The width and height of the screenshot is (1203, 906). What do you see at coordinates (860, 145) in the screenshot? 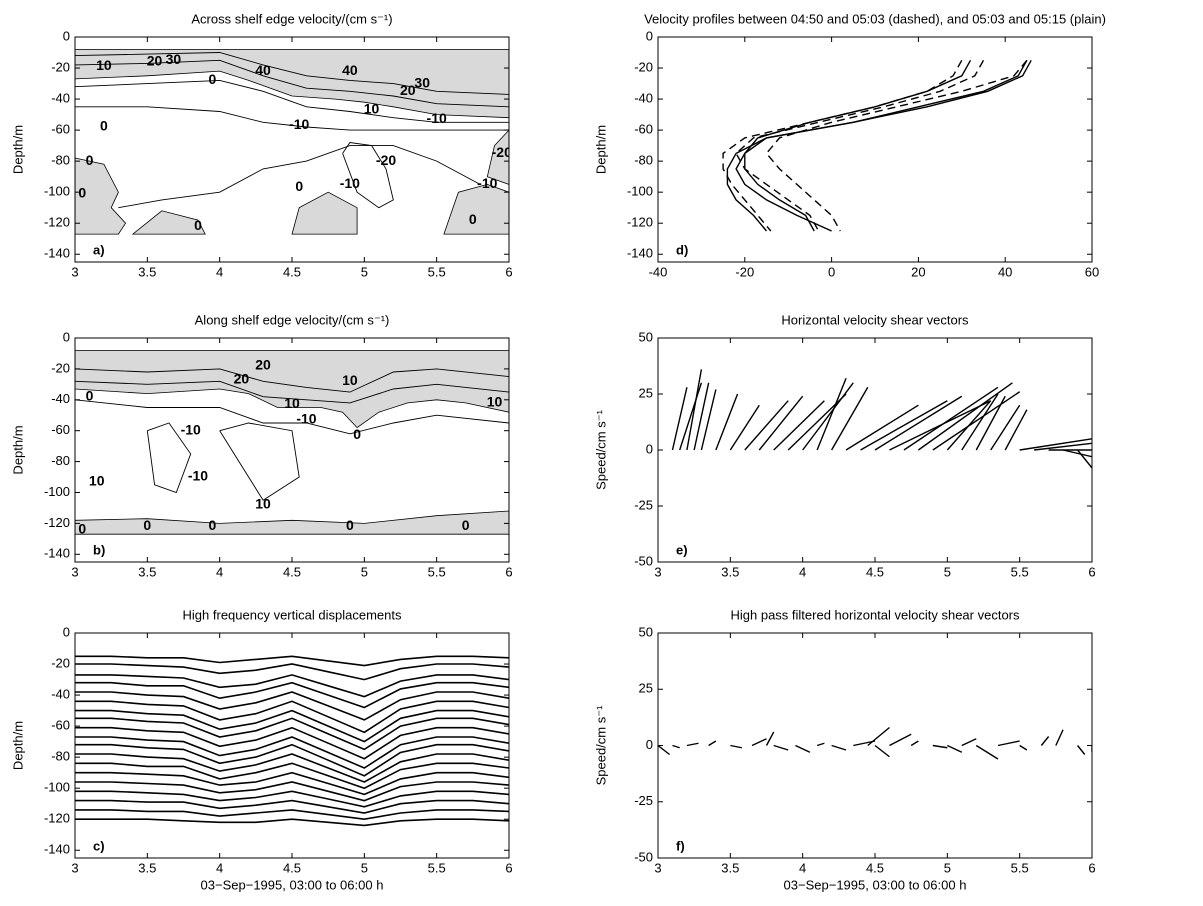
I see `profile-line` at bounding box center [860, 145].